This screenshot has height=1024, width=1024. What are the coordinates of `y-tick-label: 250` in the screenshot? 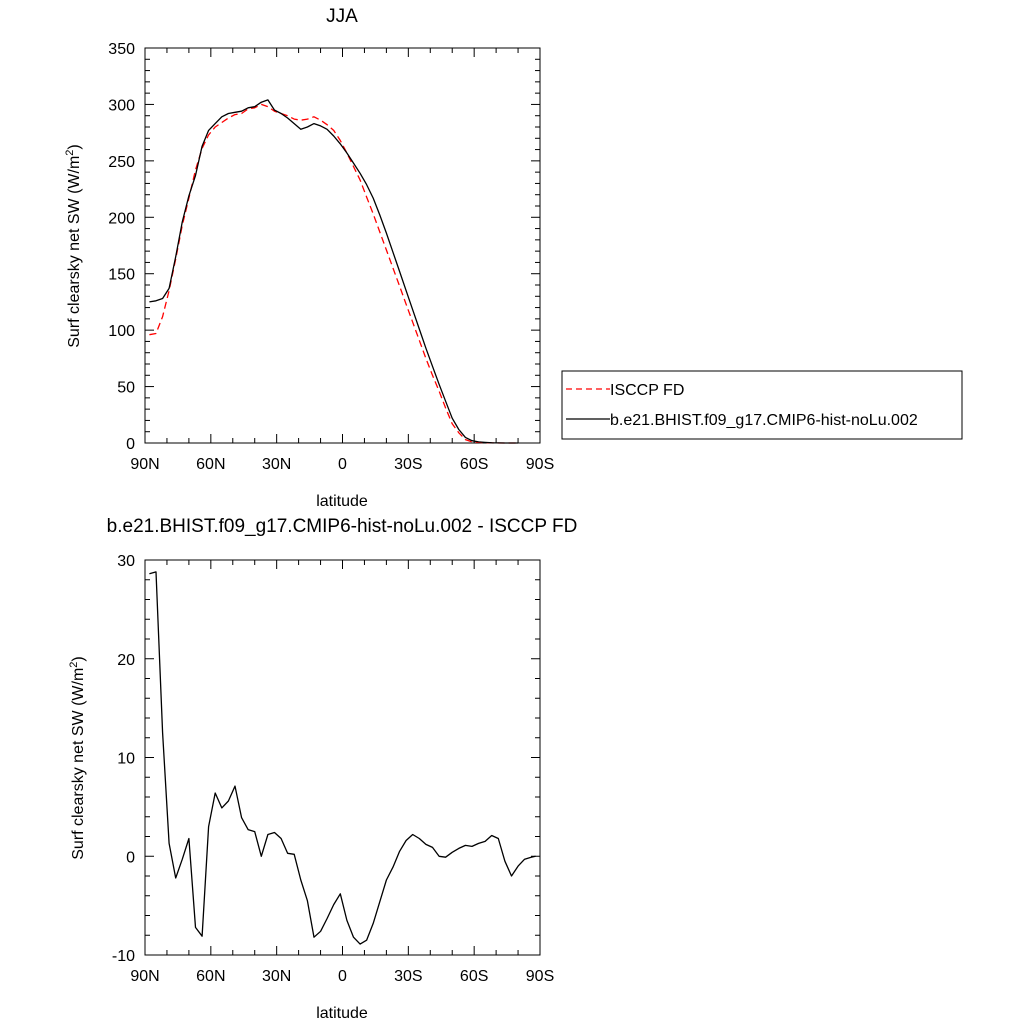 It's located at (121, 162).